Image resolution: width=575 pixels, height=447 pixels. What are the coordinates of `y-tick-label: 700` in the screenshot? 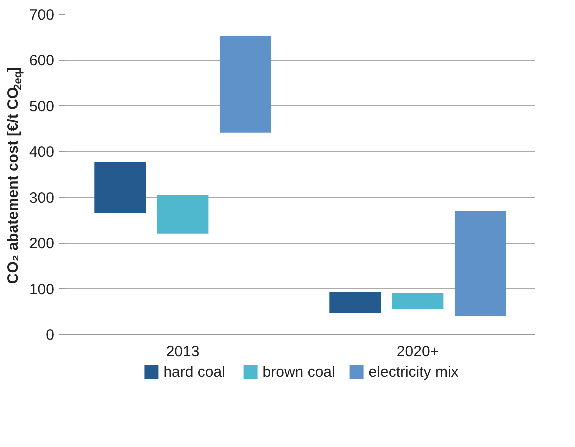 It's located at (42, 15).